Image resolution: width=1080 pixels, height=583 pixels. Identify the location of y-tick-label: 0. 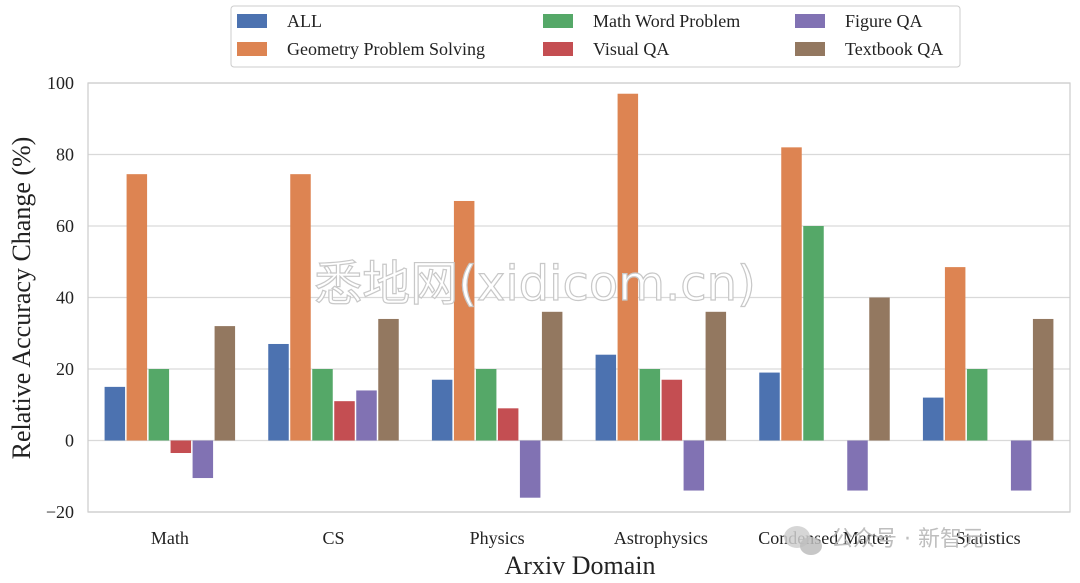
(69, 441).